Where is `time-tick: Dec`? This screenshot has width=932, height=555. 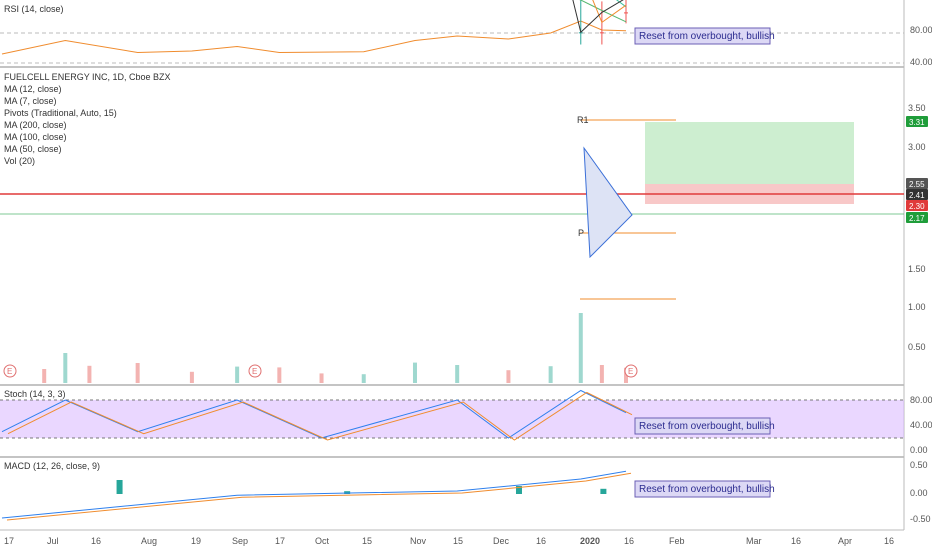 time-tick: Dec is located at coordinates (501, 541).